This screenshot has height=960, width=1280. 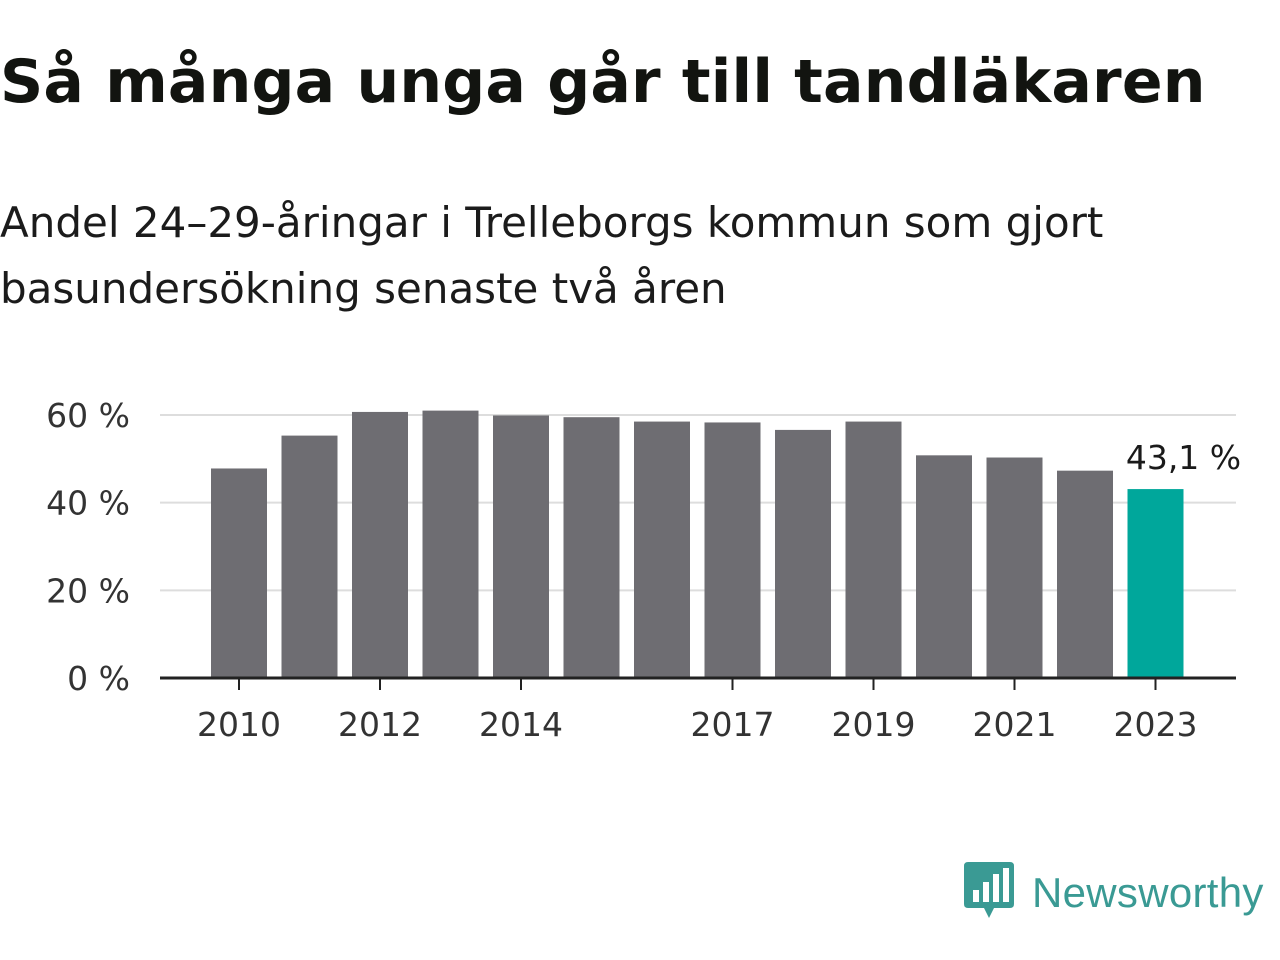 I want to click on bar-2012, so click(x=380, y=544).